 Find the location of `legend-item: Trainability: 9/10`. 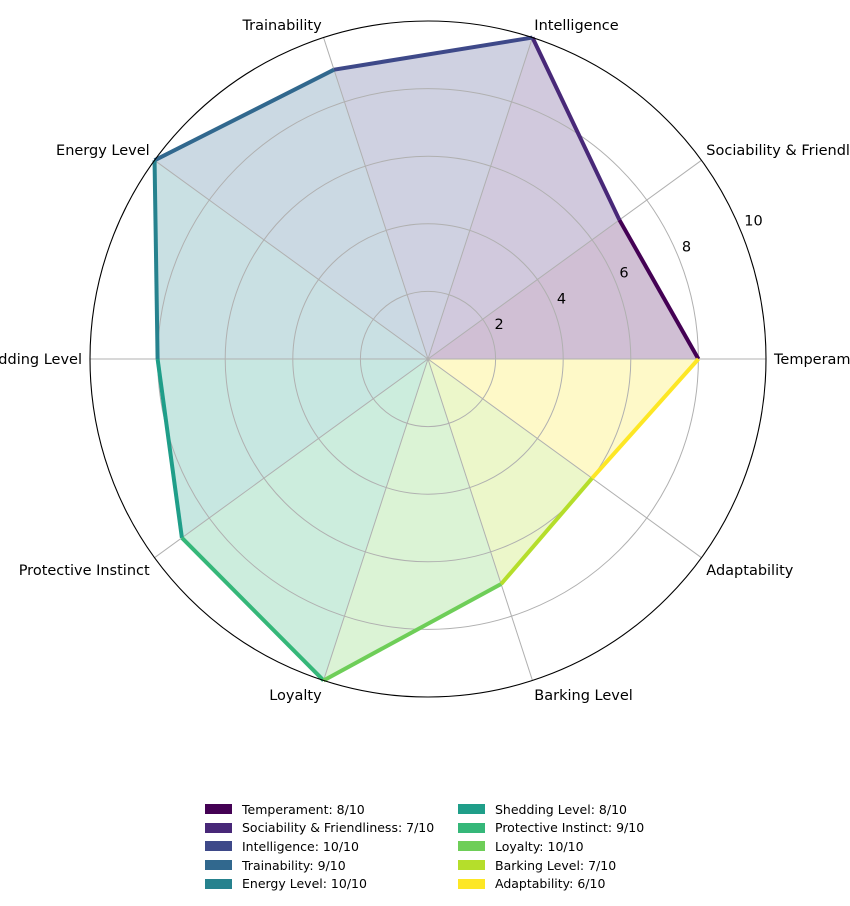

legend-item: Trainability: 9/10 is located at coordinates (331, 865).